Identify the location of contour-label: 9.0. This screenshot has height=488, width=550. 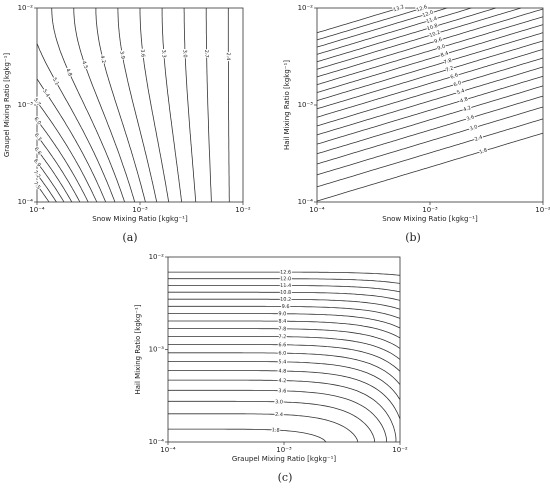
(282, 314).